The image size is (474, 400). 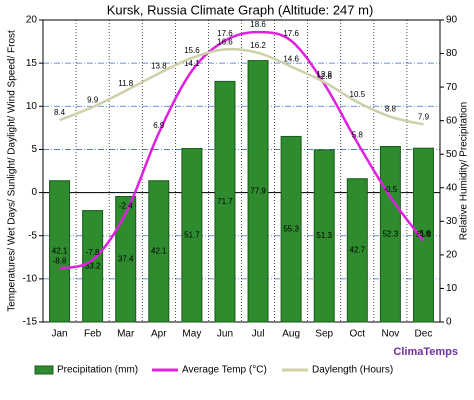 What do you see at coordinates (30, 322) in the screenshot?
I see `y-tick-label: -15` at bounding box center [30, 322].